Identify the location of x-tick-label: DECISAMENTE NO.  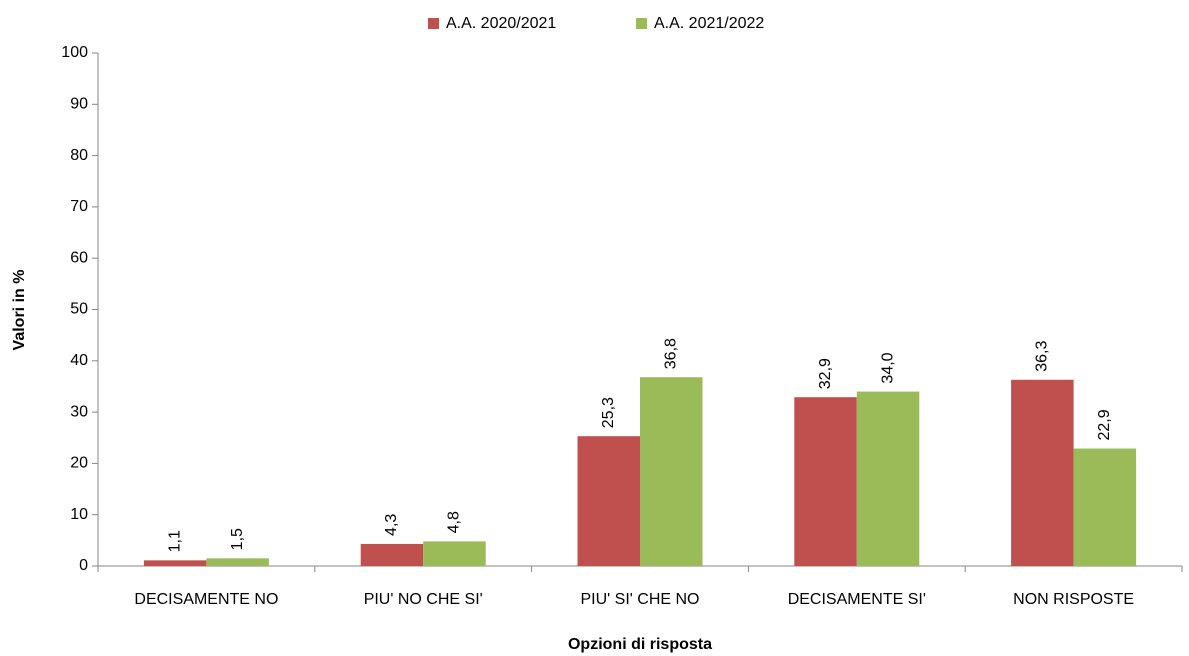
(206, 599).